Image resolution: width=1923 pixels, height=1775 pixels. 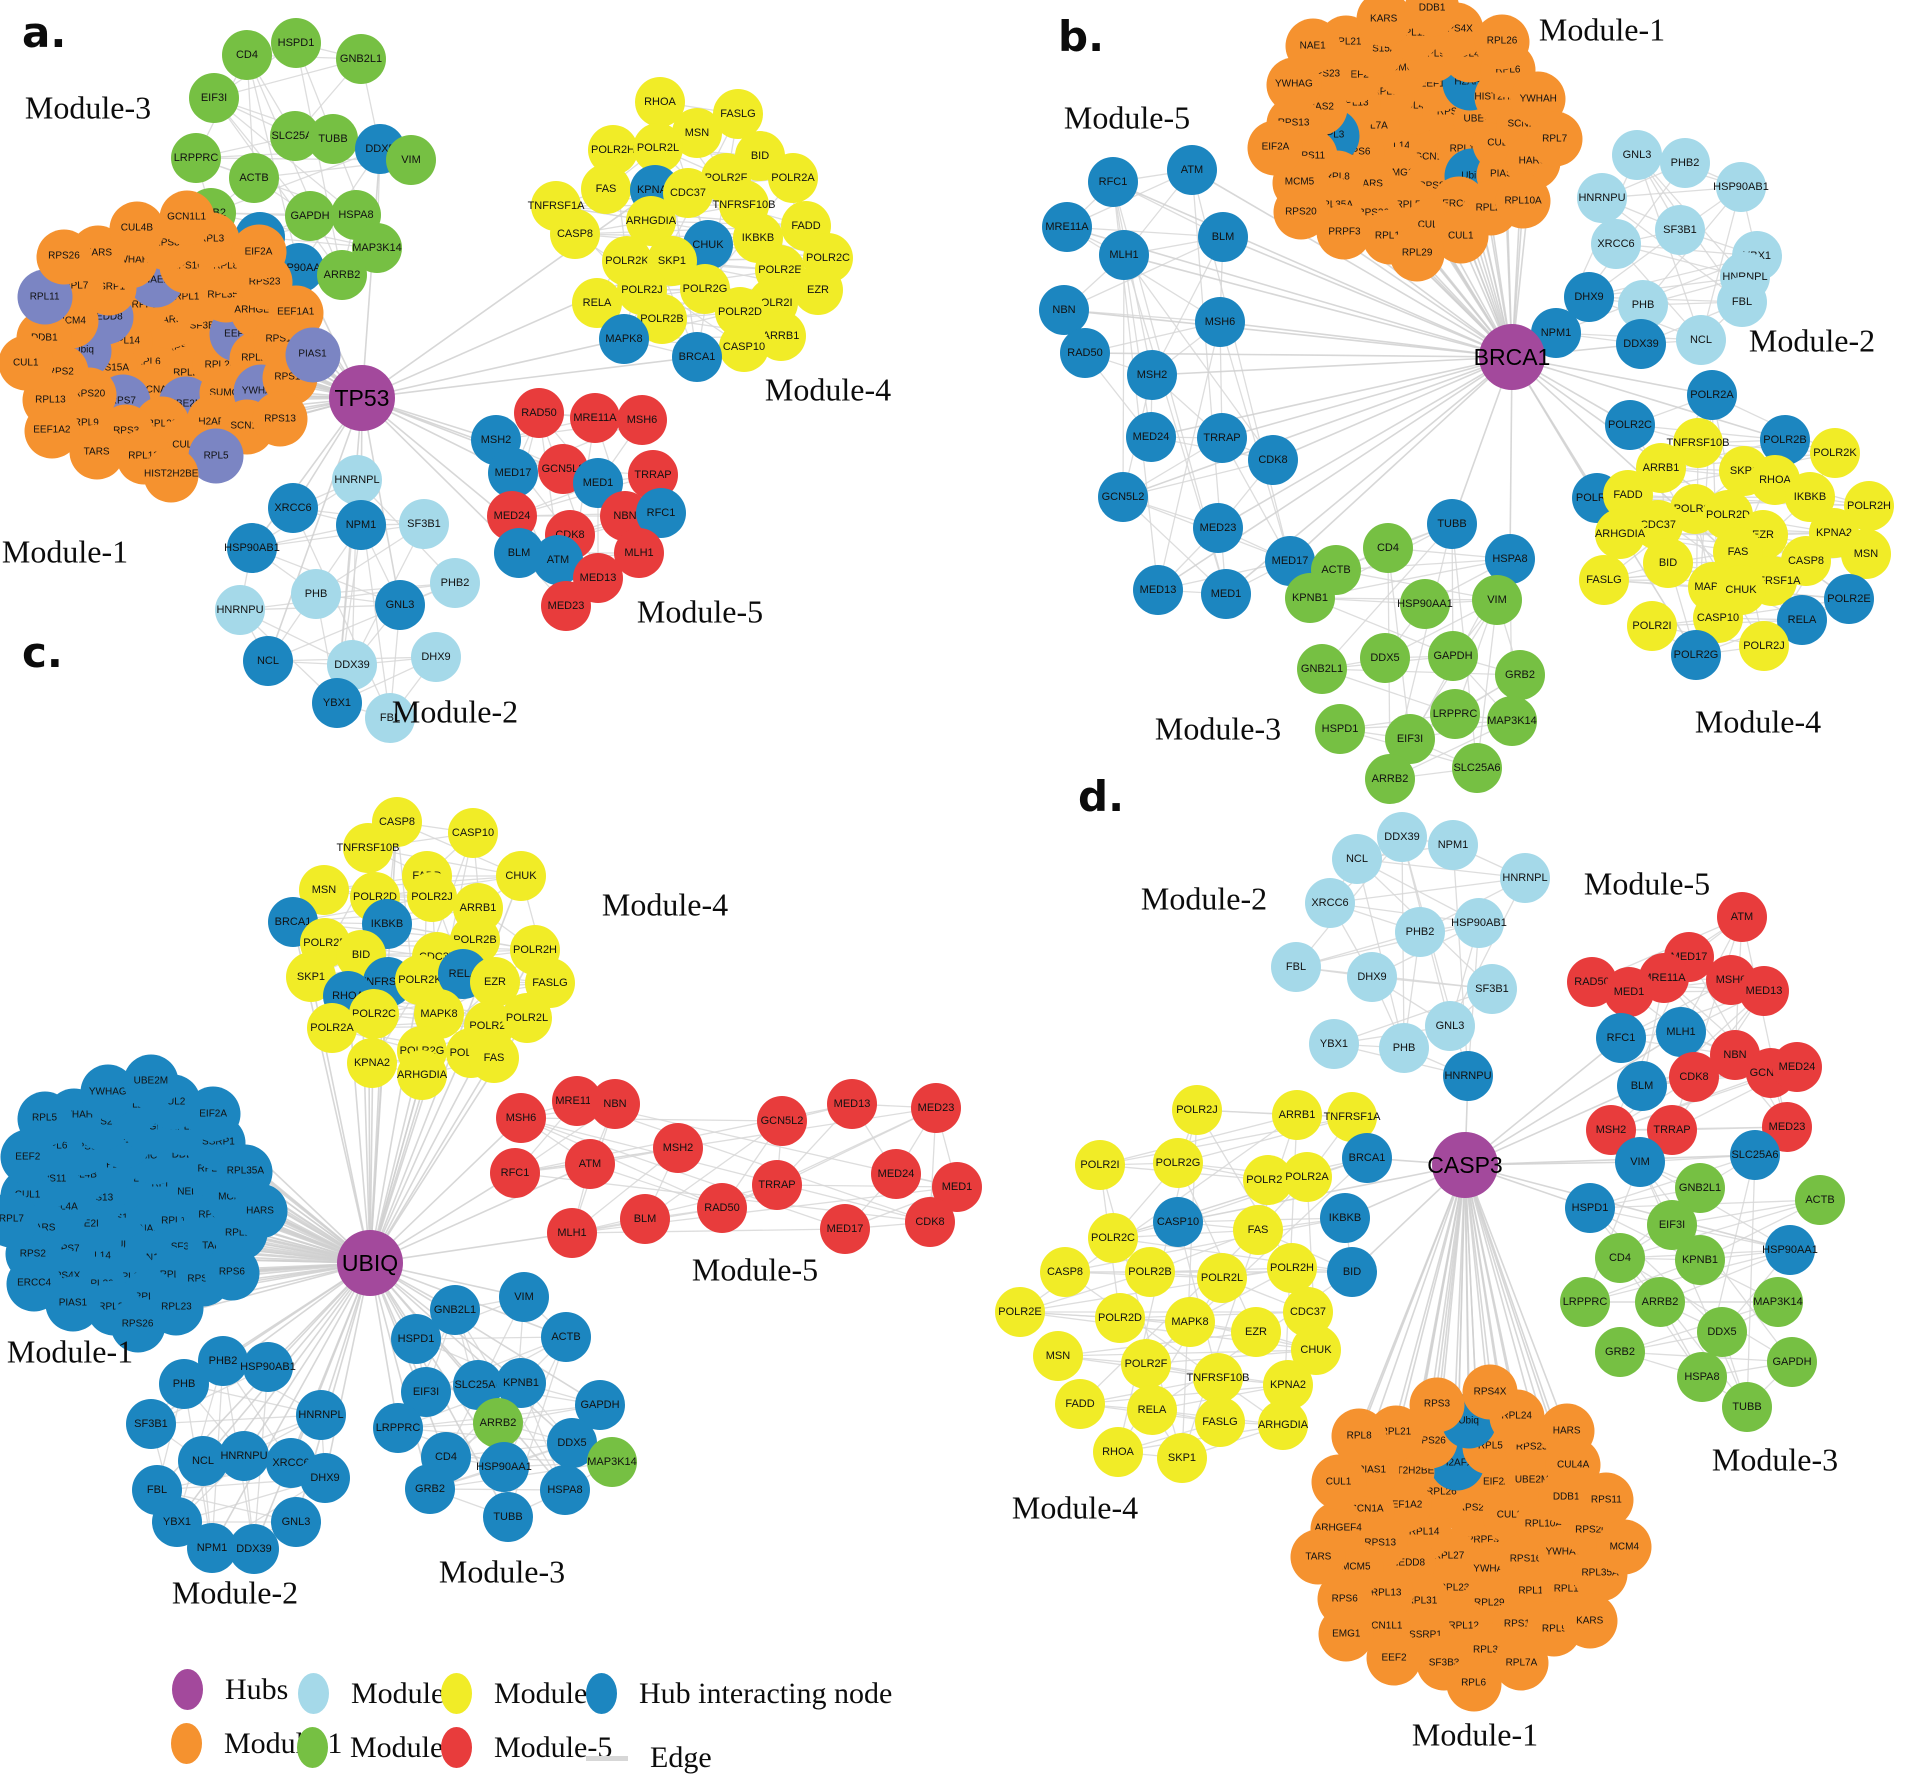 I want to click on node-b-module4-msn: MSN, so click(x=1866, y=554).